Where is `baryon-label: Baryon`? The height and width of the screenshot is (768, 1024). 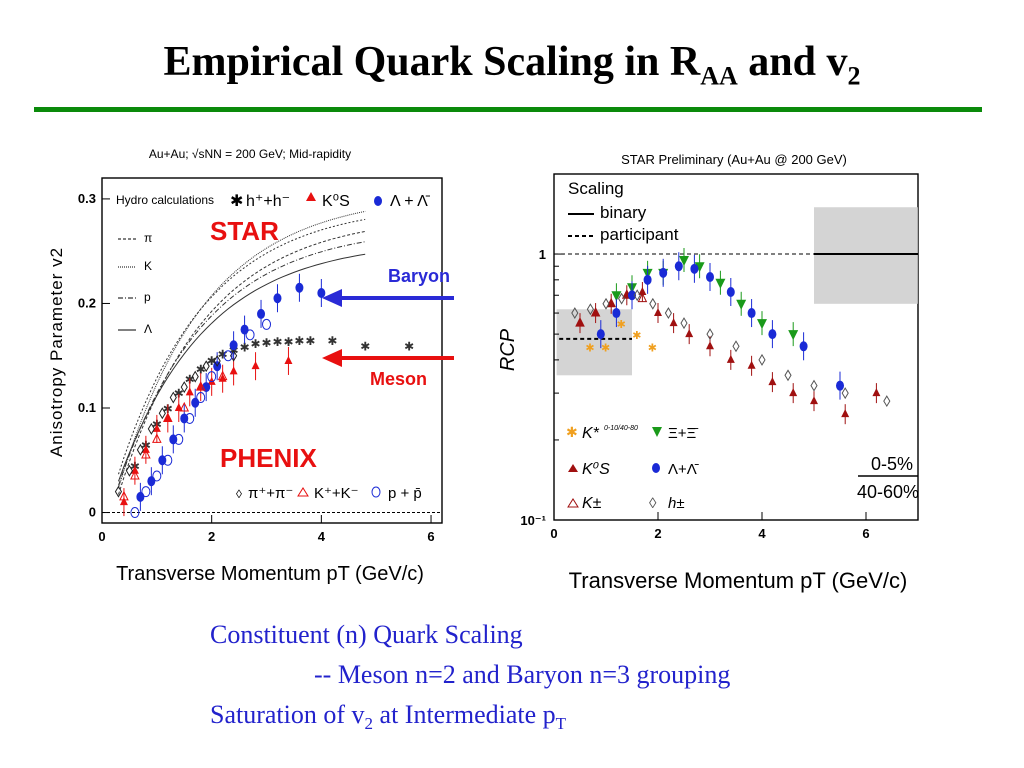 baryon-label: Baryon is located at coordinates (419, 276).